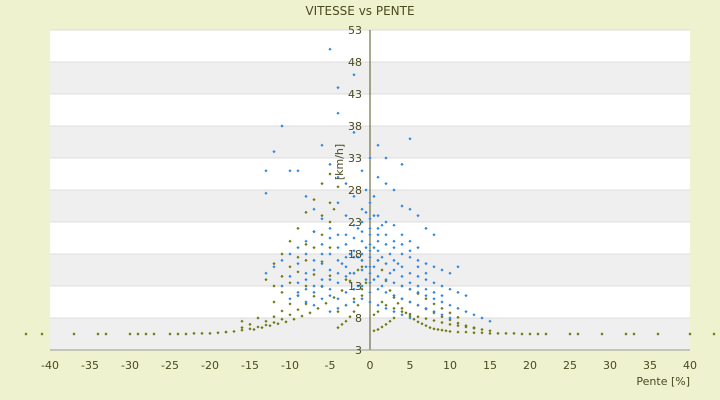 The height and width of the screenshot is (400, 720). Describe the element at coordinates (570, 365) in the screenshot. I see `x-tick-label: 25` at that location.